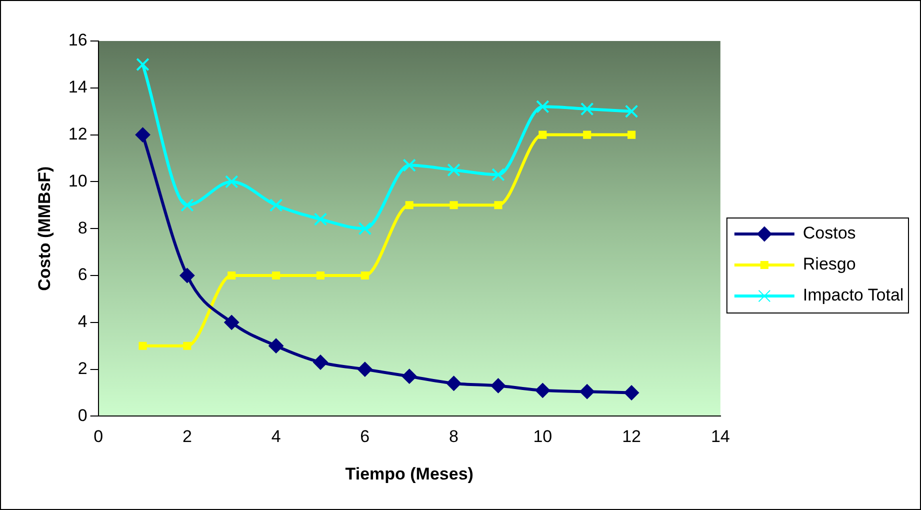 This screenshot has width=921, height=510. Describe the element at coordinates (83, 274) in the screenshot. I see `y-tick-label: 6` at that location.